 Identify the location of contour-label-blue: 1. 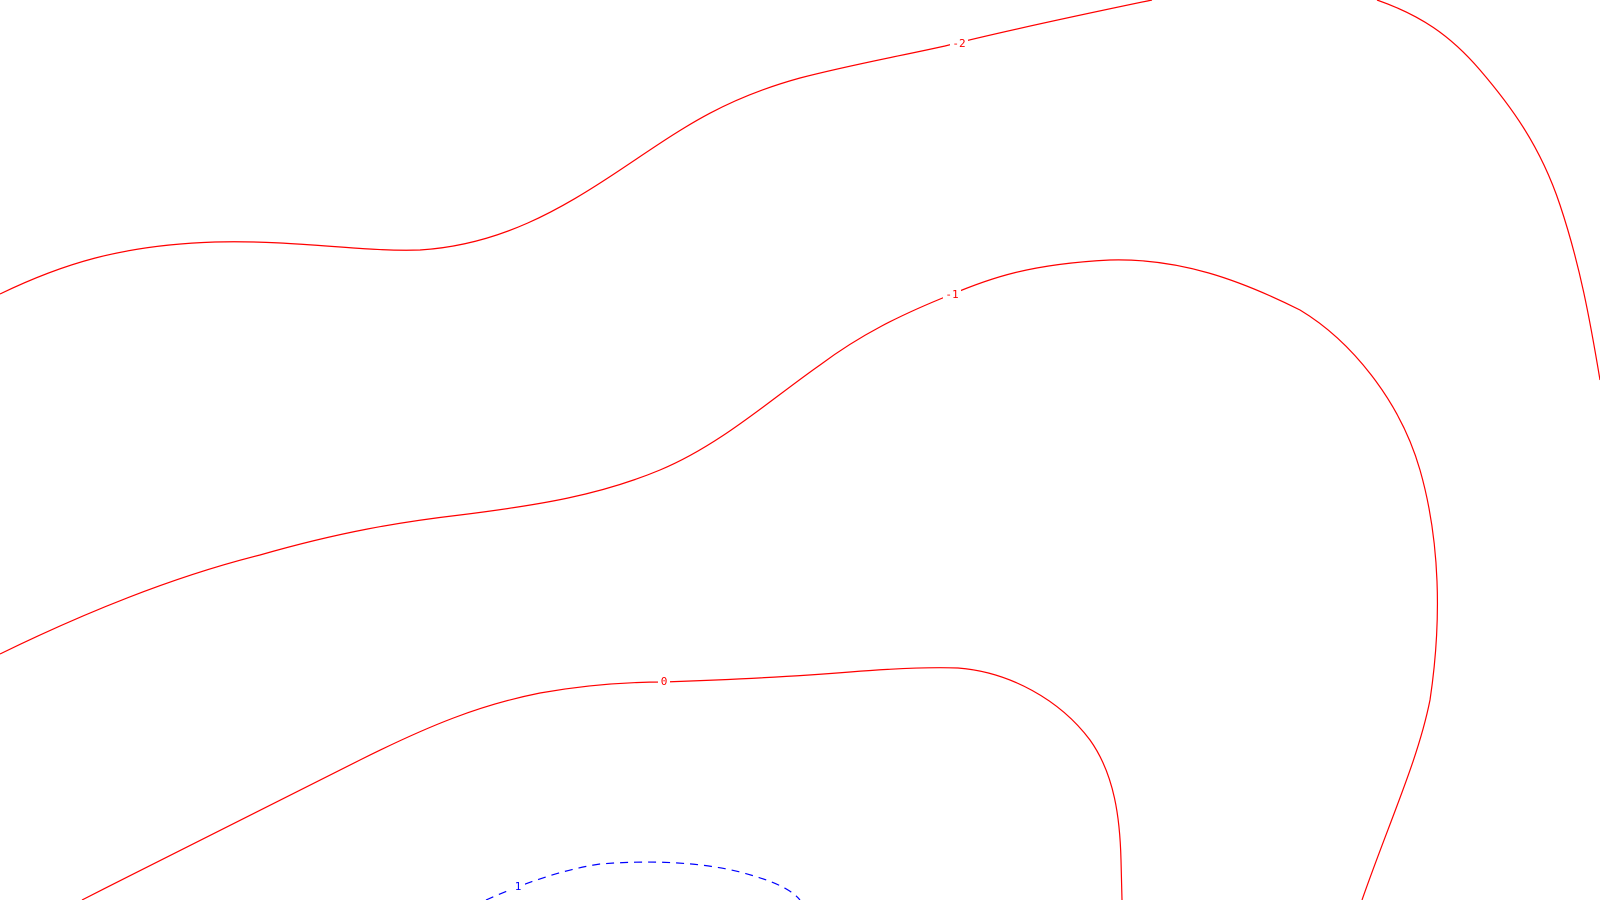
(518, 886).